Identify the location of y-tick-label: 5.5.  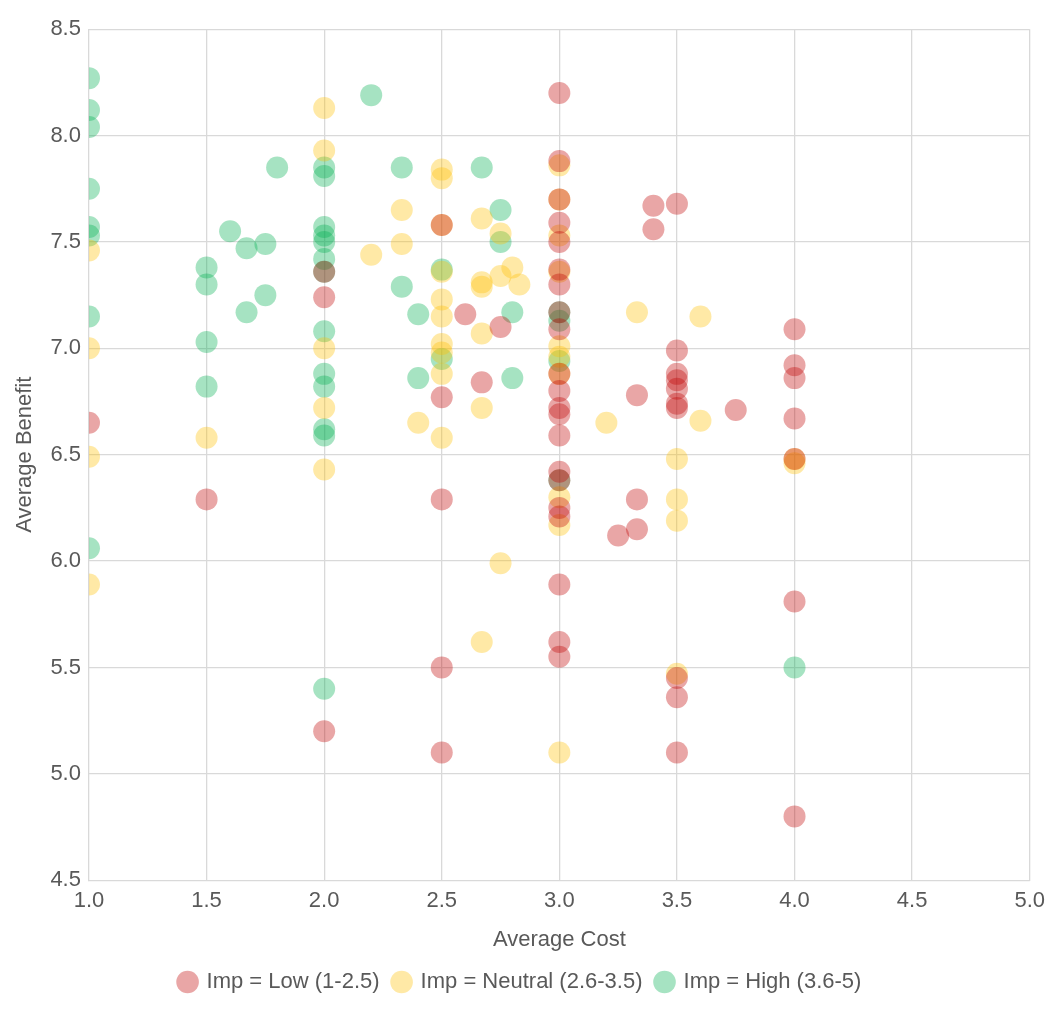
(65, 666).